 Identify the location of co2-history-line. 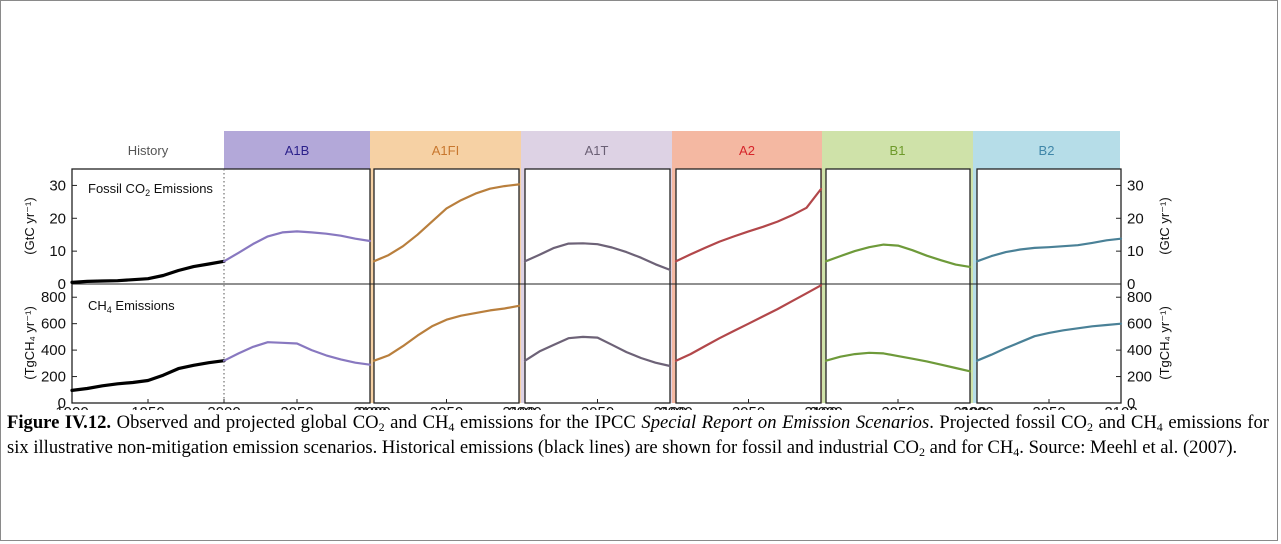
(148, 271).